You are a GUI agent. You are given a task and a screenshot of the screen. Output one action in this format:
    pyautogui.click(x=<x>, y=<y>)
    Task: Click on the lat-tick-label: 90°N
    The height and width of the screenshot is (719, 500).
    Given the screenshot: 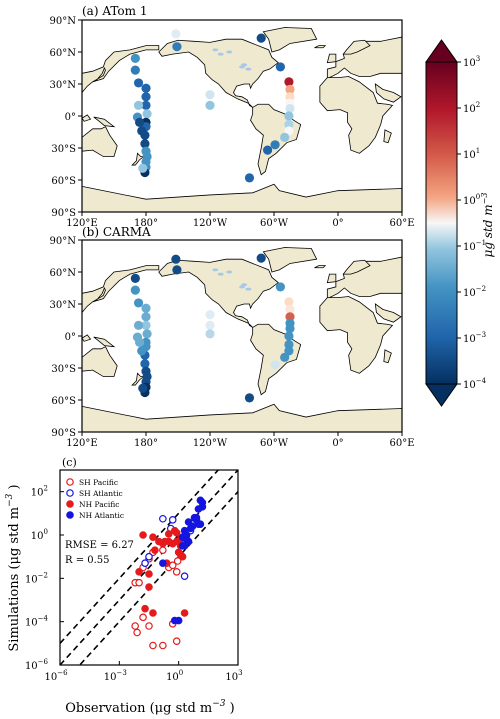 What is the action you would take?
    pyautogui.click(x=63, y=21)
    